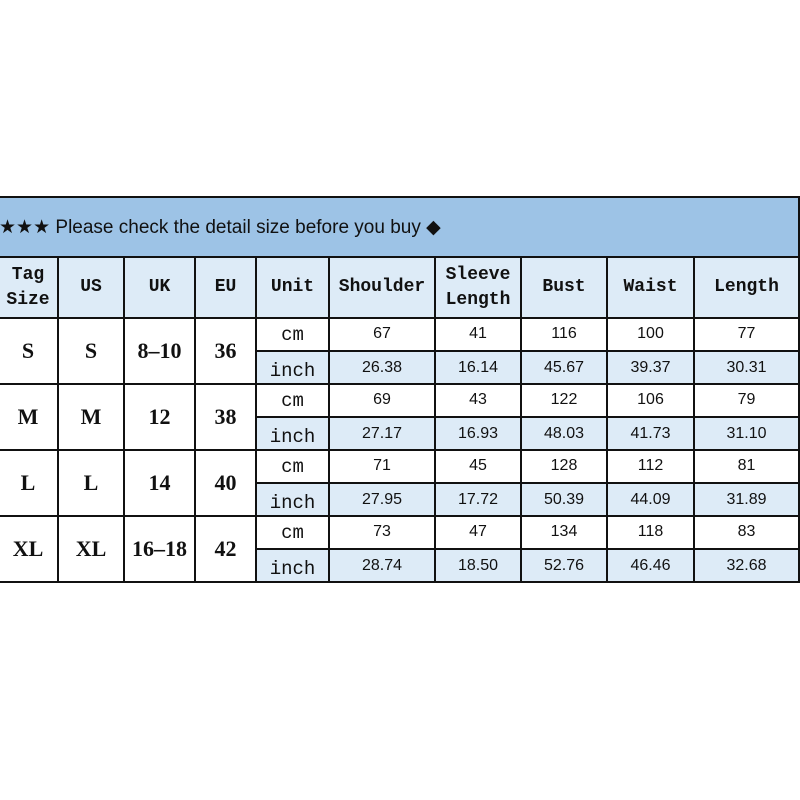 The image size is (800, 800). What do you see at coordinates (650, 334) in the screenshot?
I see `value-cell: 100` at bounding box center [650, 334].